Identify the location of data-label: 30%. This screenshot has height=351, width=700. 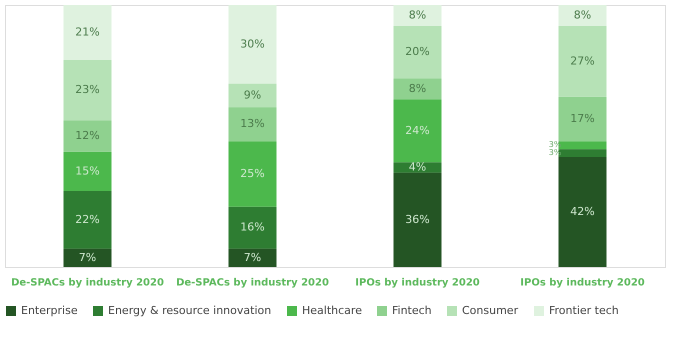
(252, 43).